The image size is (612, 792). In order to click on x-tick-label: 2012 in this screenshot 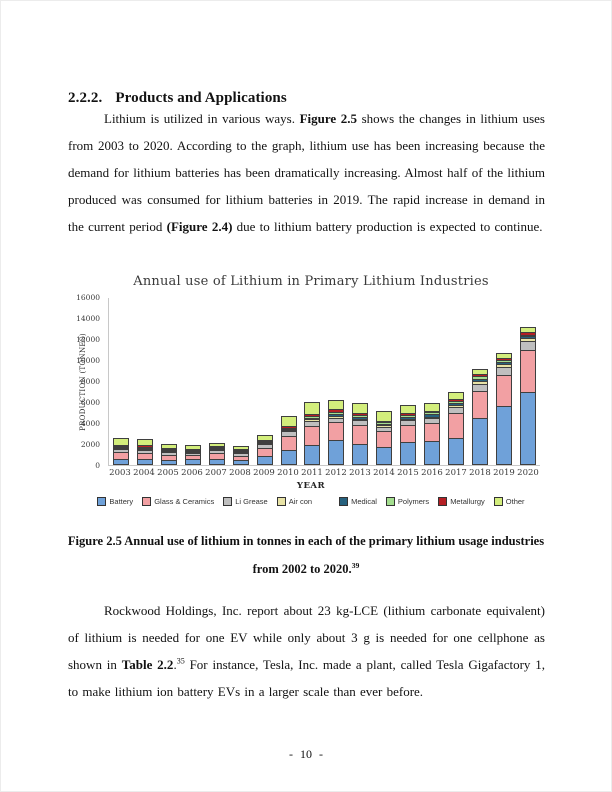, I will do `click(336, 473)`.